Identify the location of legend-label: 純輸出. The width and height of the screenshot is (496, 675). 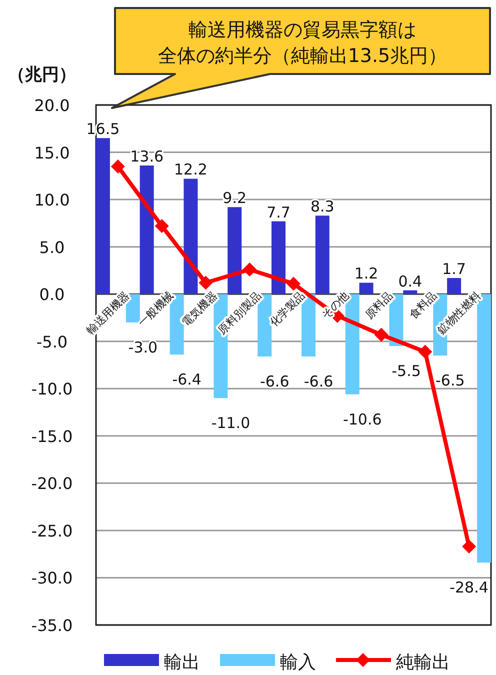
(423, 662).